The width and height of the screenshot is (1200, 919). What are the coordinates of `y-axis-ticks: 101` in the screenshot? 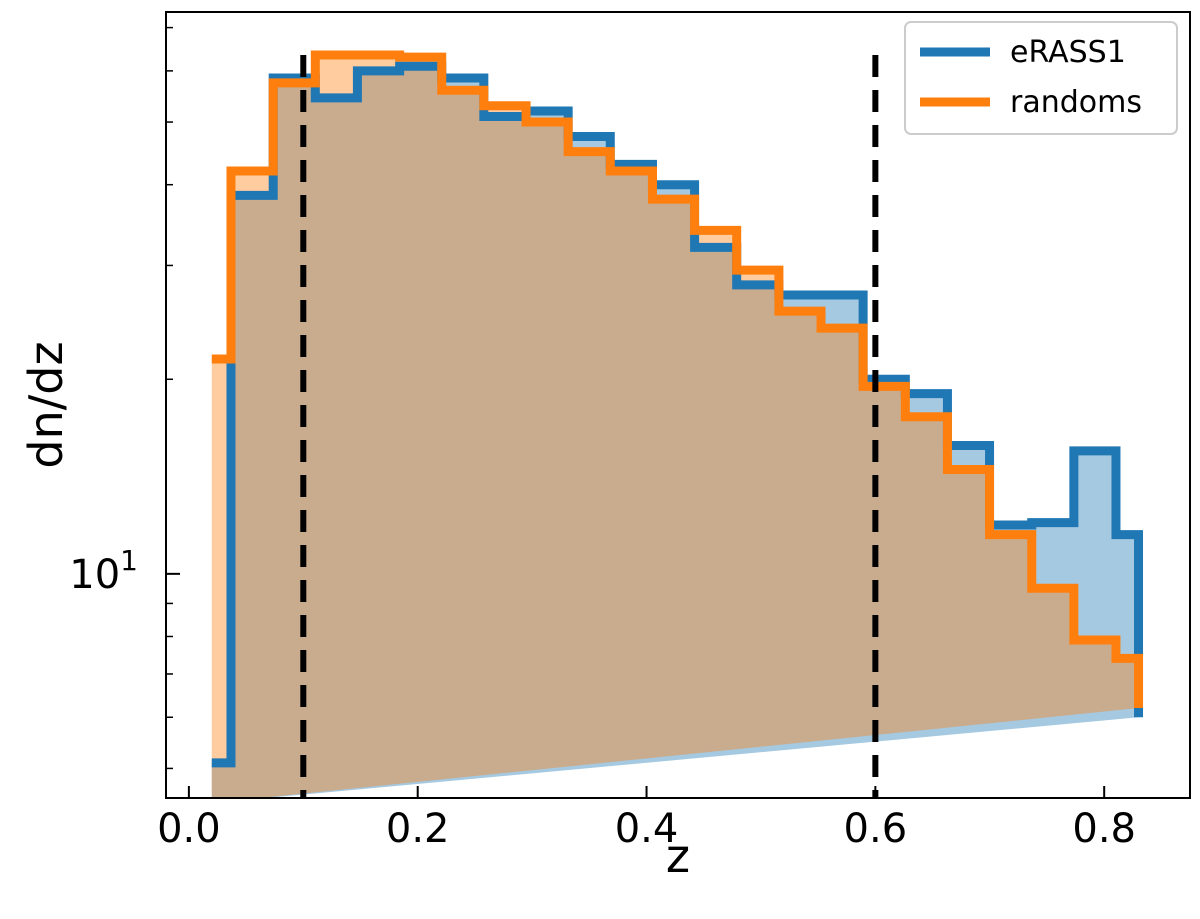 It's located at (124, 398).